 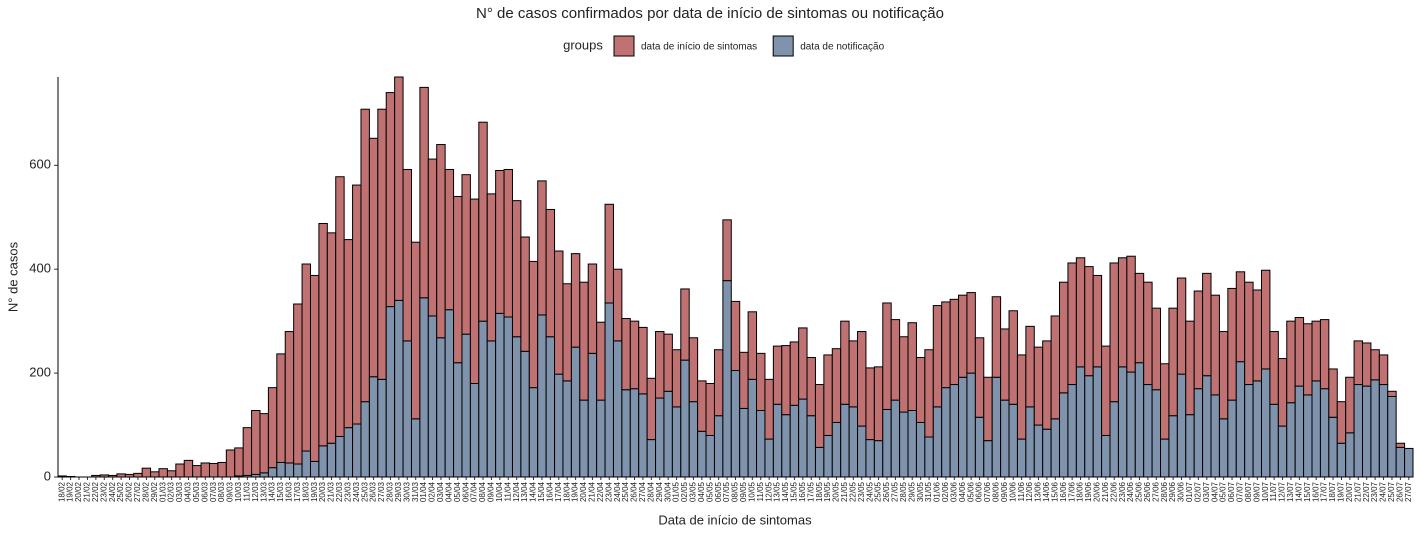 What do you see at coordinates (1147, 491) in the screenshot?
I see `x-tick-label: 26/06` at bounding box center [1147, 491].